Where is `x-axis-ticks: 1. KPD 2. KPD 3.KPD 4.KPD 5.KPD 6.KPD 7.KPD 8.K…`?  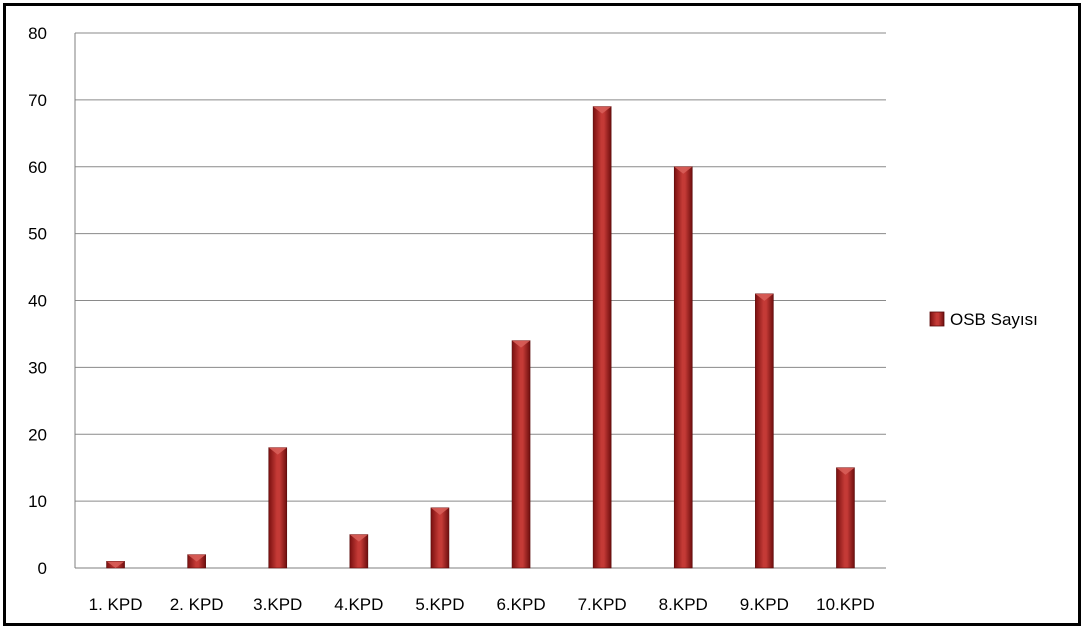
x-axis-ticks: 1. KPD 2. KPD 3.KPD 4.KPD 5.KPD 6.KPD 7.KPD 8.K… is located at coordinates (482, 604).